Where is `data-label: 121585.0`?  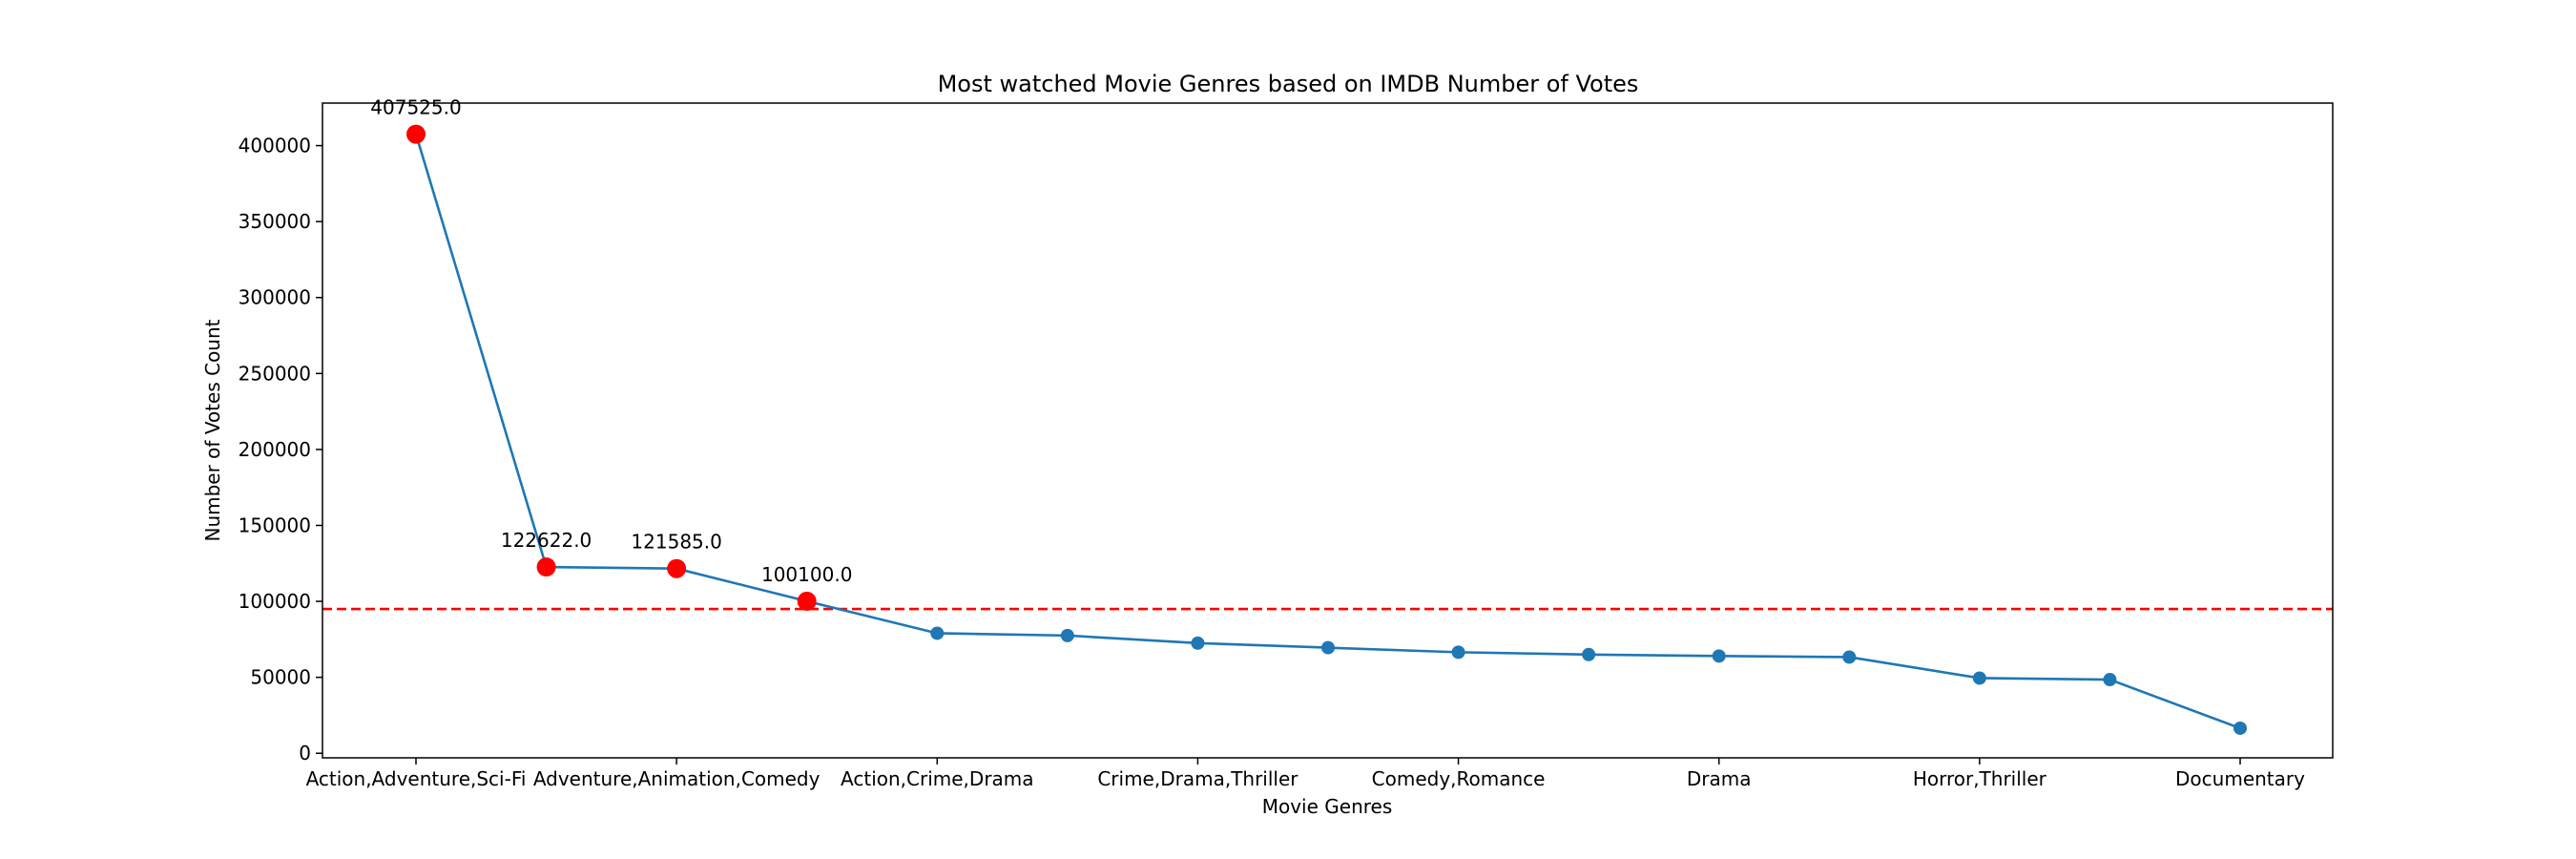
data-label: 121585.0 is located at coordinates (676, 542).